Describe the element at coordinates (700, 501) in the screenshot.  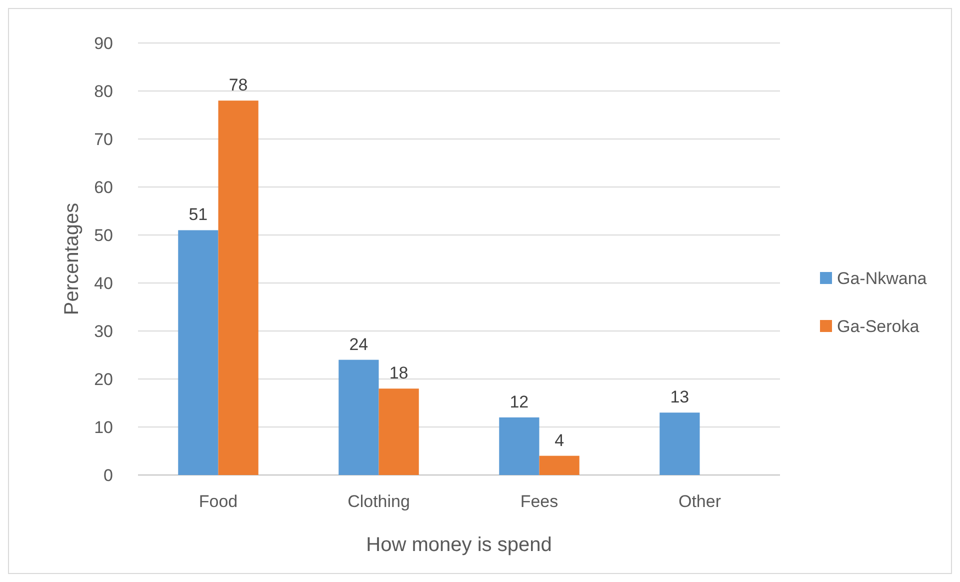
I see `x-tick-label: Other` at that location.